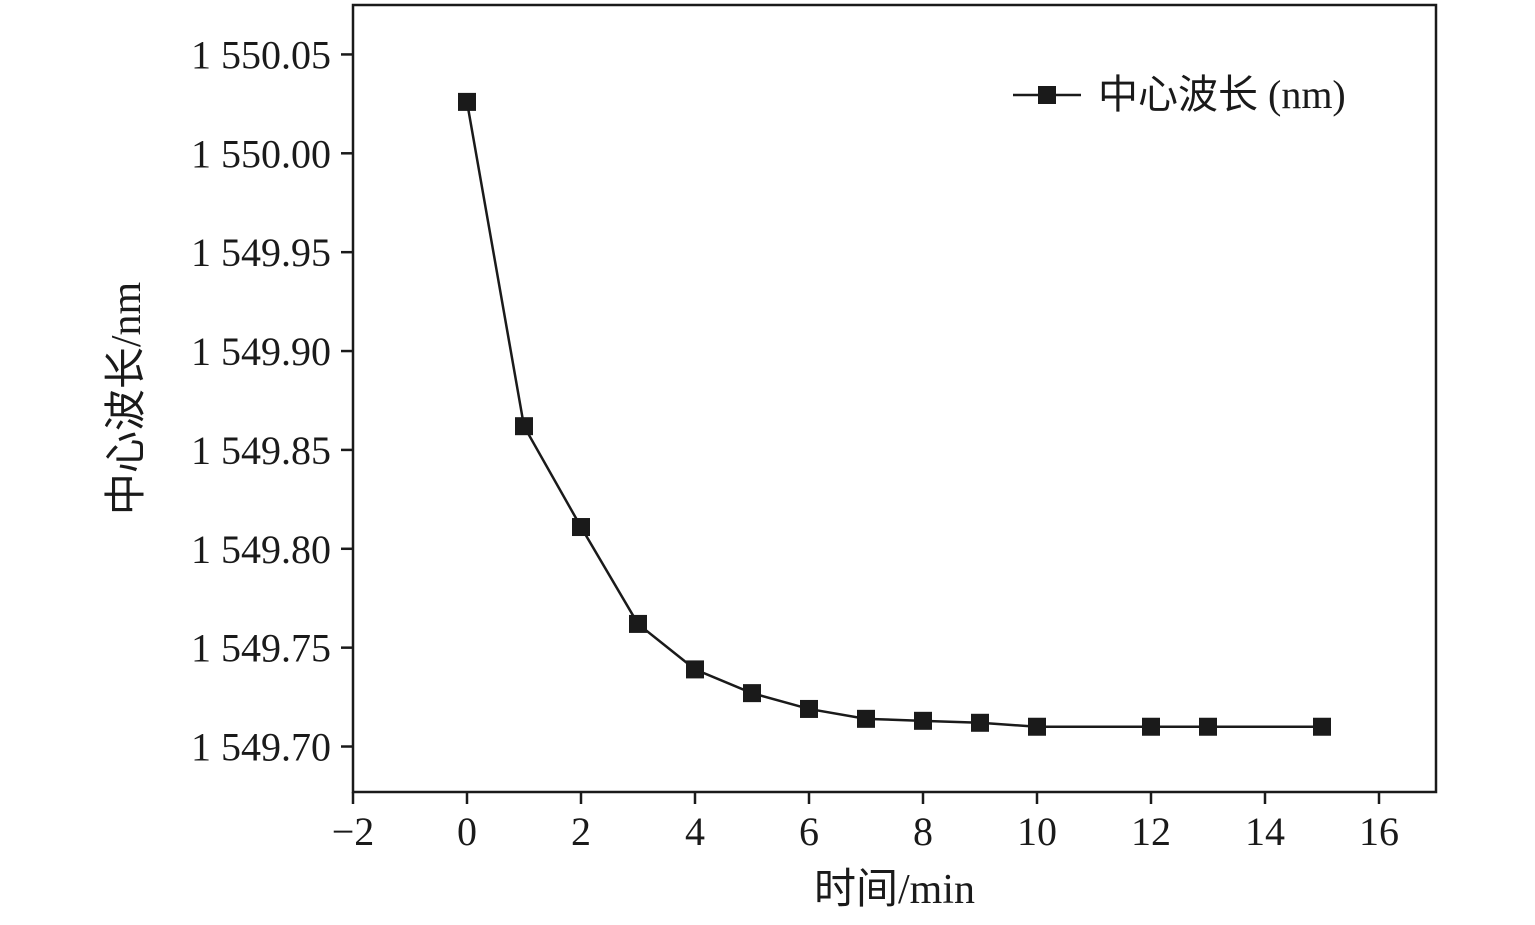  Describe the element at coordinates (809, 831) in the screenshot. I see `x-tick-label: 6` at that location.